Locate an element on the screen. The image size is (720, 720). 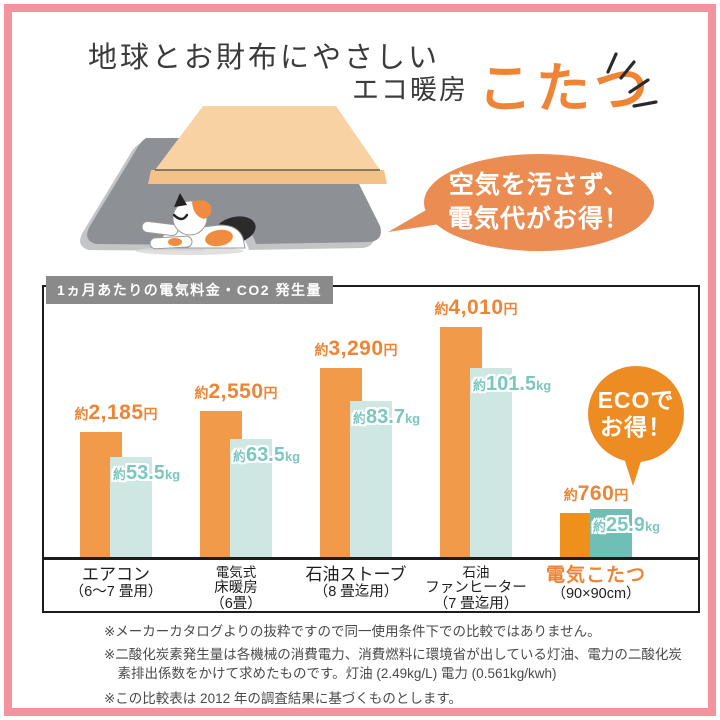
category-label-line: （8 畳迄用） is located at coordinates (356, 592).